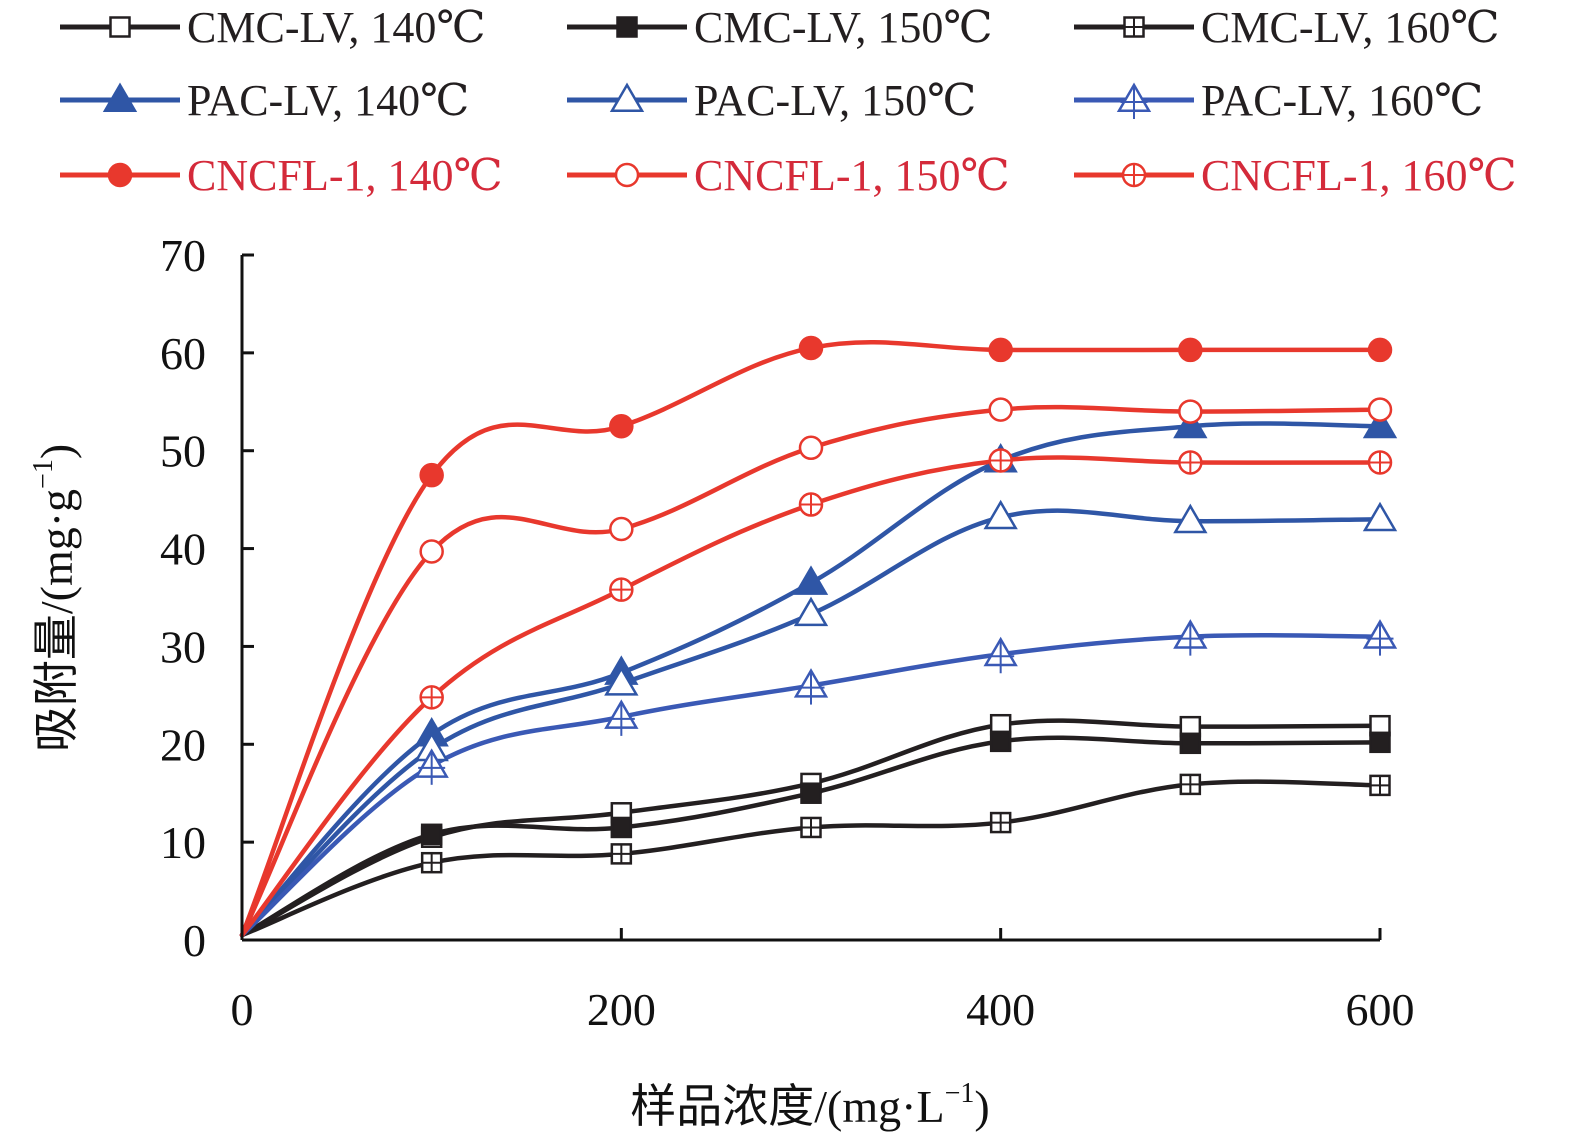 This screenshot has height=1147, width=1575. I want to click on x-axis-title: 样品浓度/(mg·L−1), so click(809, 1105).